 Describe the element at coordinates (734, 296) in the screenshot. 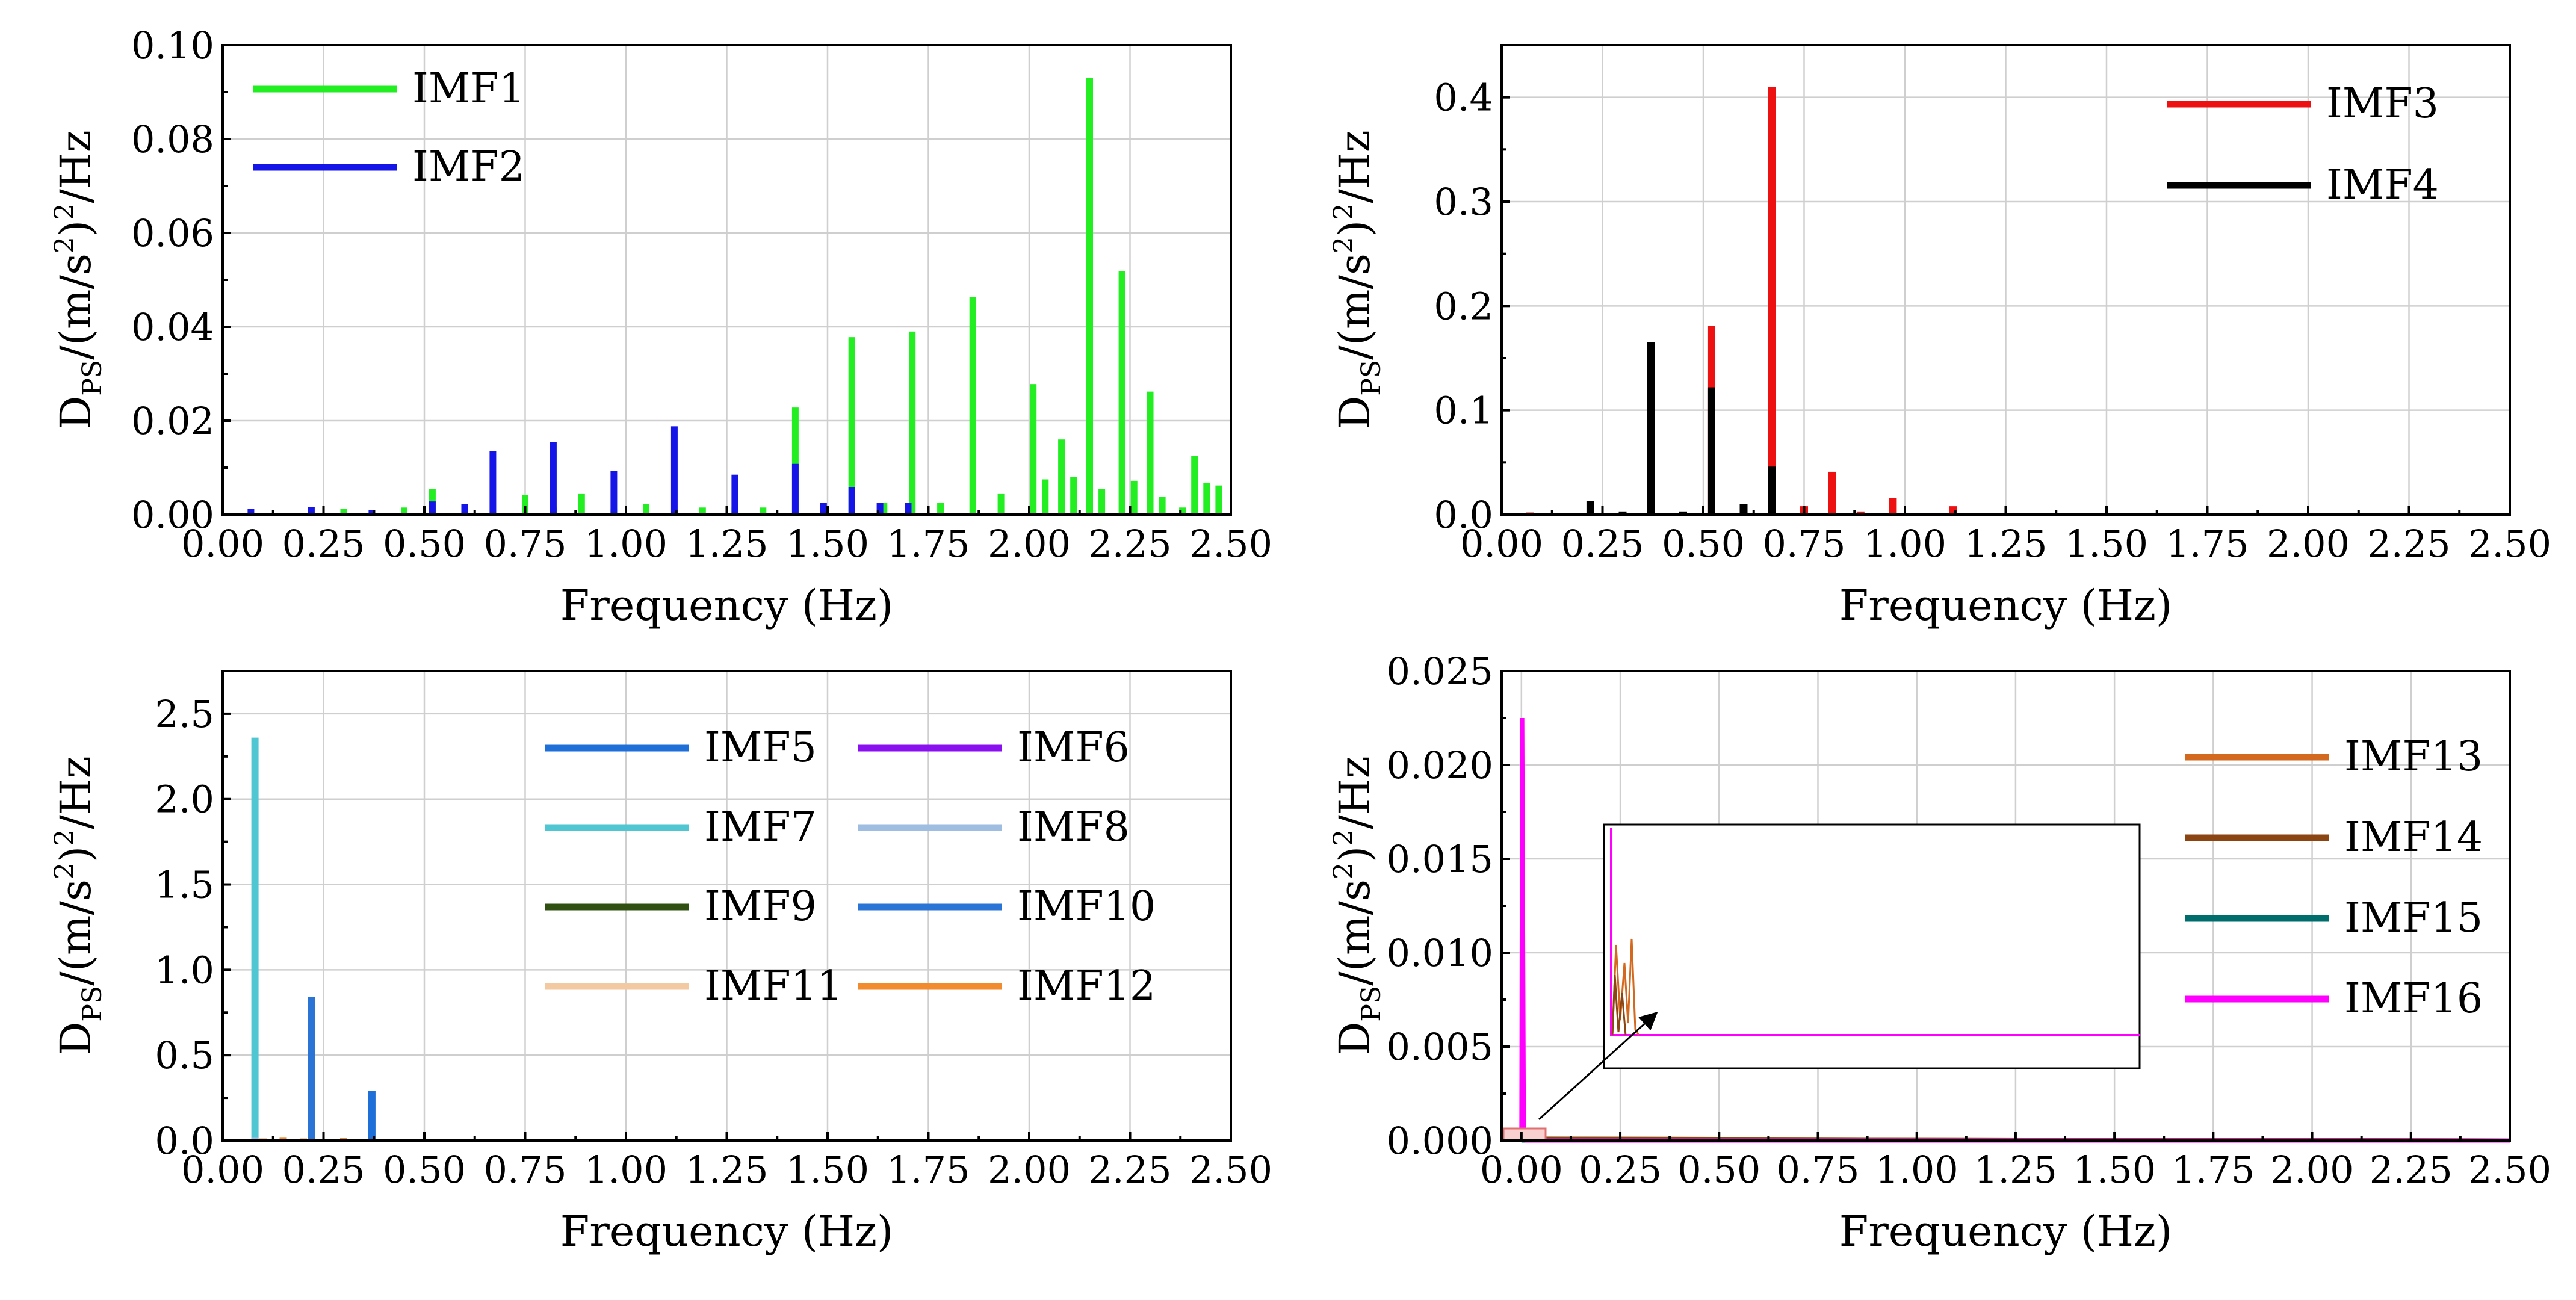

I see `data-marks` at that location.